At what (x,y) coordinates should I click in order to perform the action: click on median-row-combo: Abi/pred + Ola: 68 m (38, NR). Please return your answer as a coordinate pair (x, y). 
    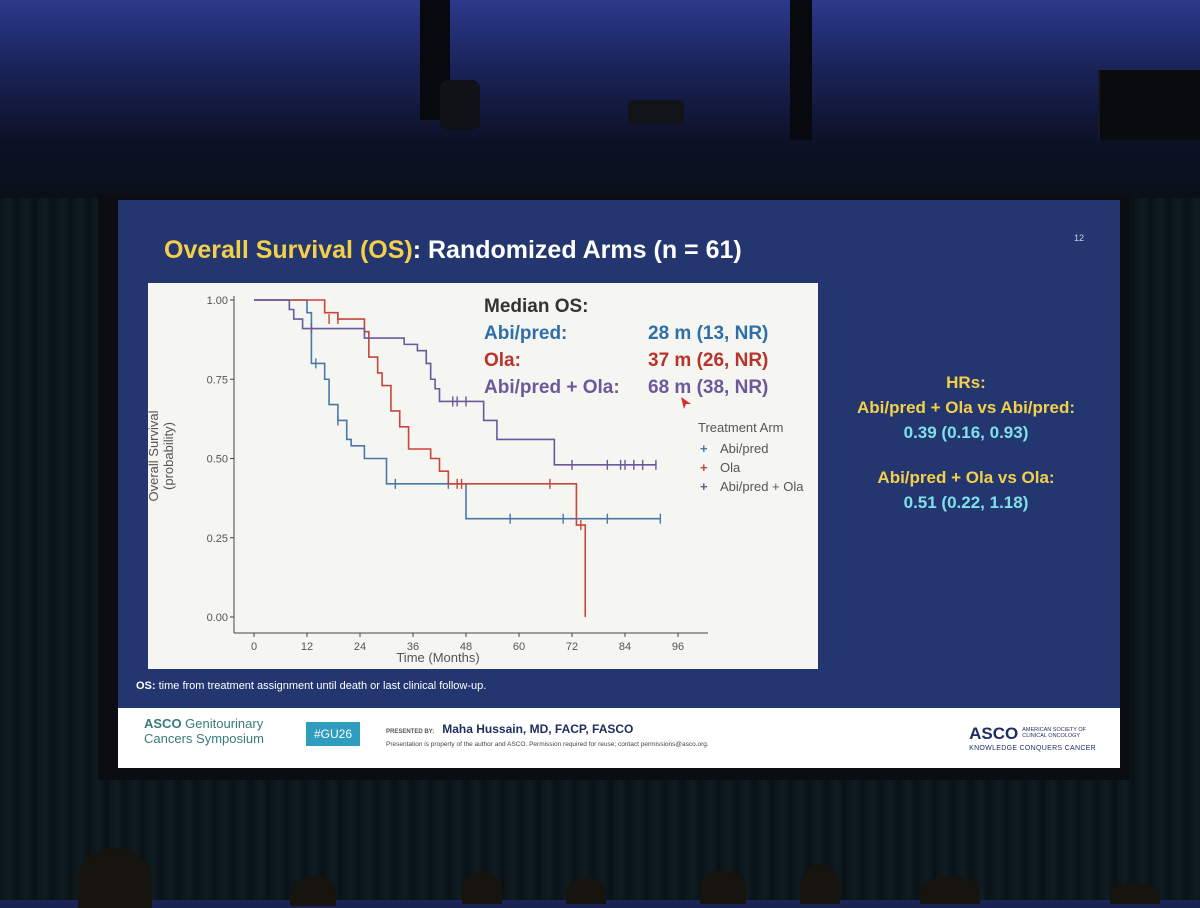
    Looking at the image, I should click on (649, 387).